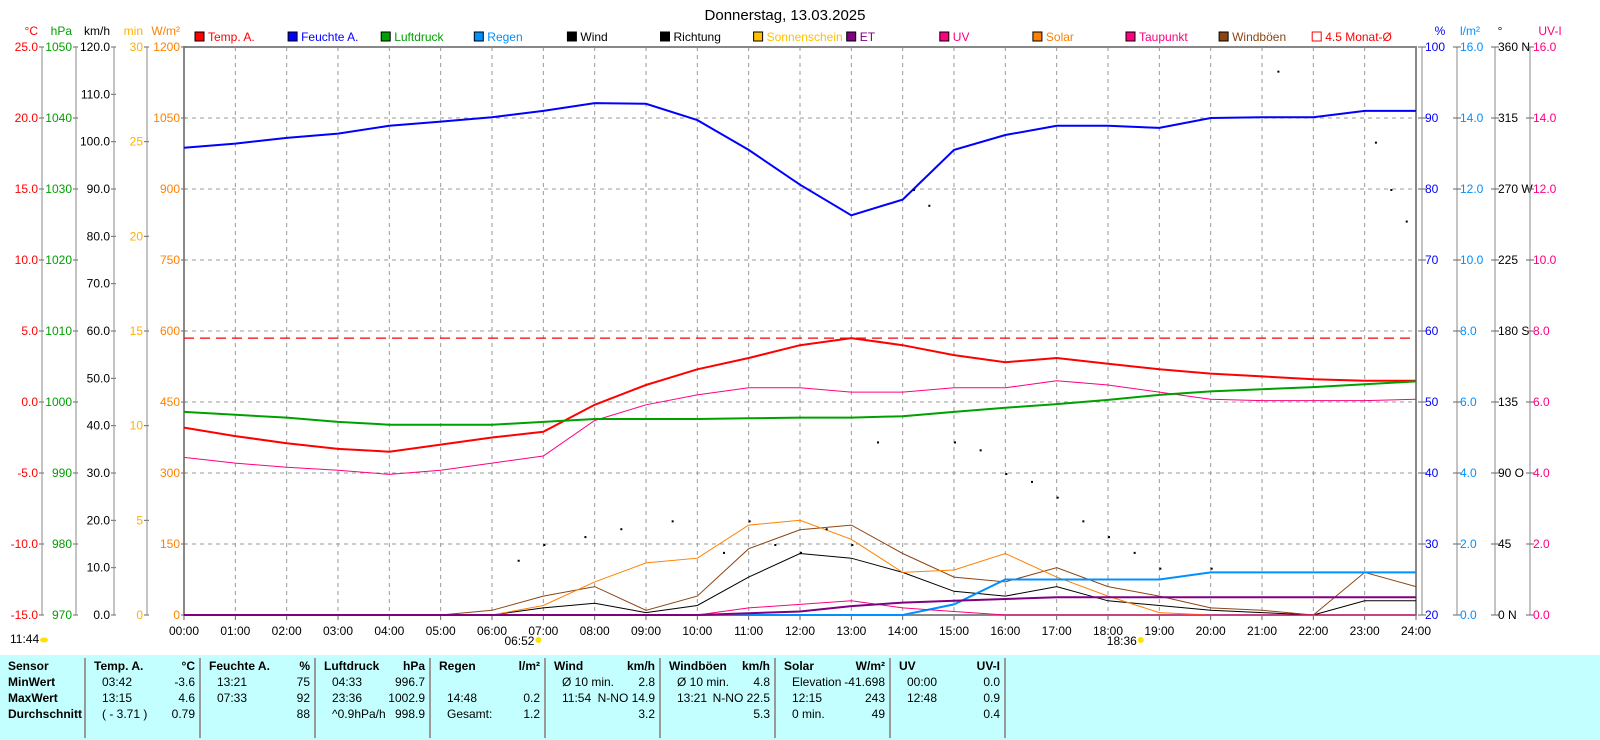 This screenshot has width=1600, height=740. What do you see at coordinates (719, 682) in the screenshot?
I see `table-row: Ø 10 min. 4.8` at bounding box center [719, 682].